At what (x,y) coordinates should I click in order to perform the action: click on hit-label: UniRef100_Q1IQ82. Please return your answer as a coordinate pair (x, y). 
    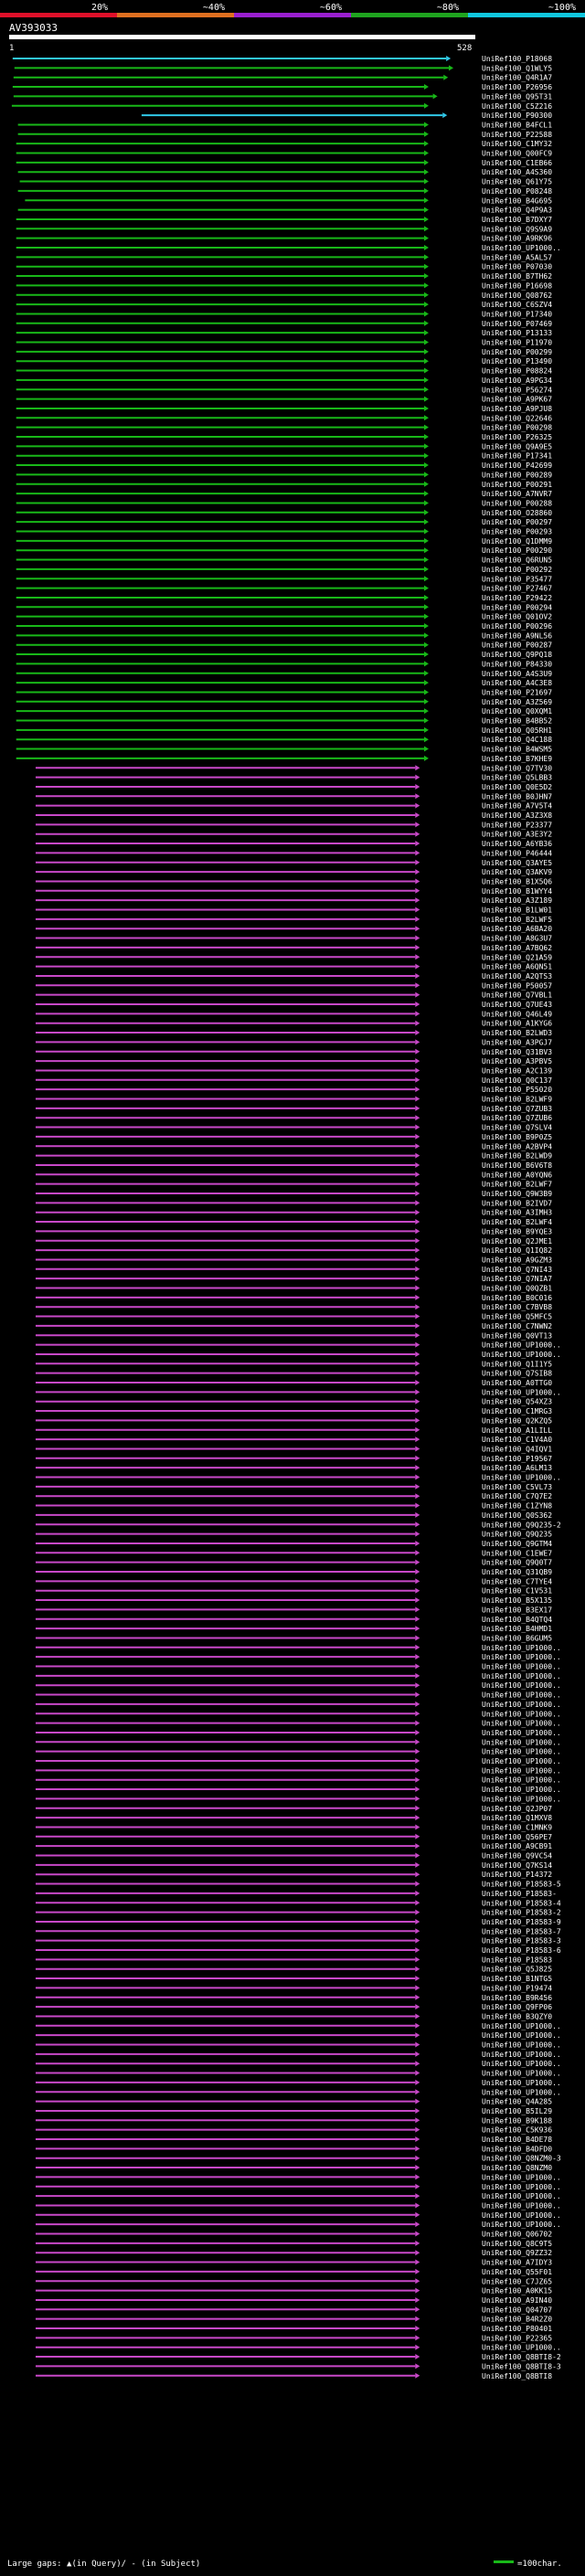
    Looking at the image, I should click on (517, 1250).